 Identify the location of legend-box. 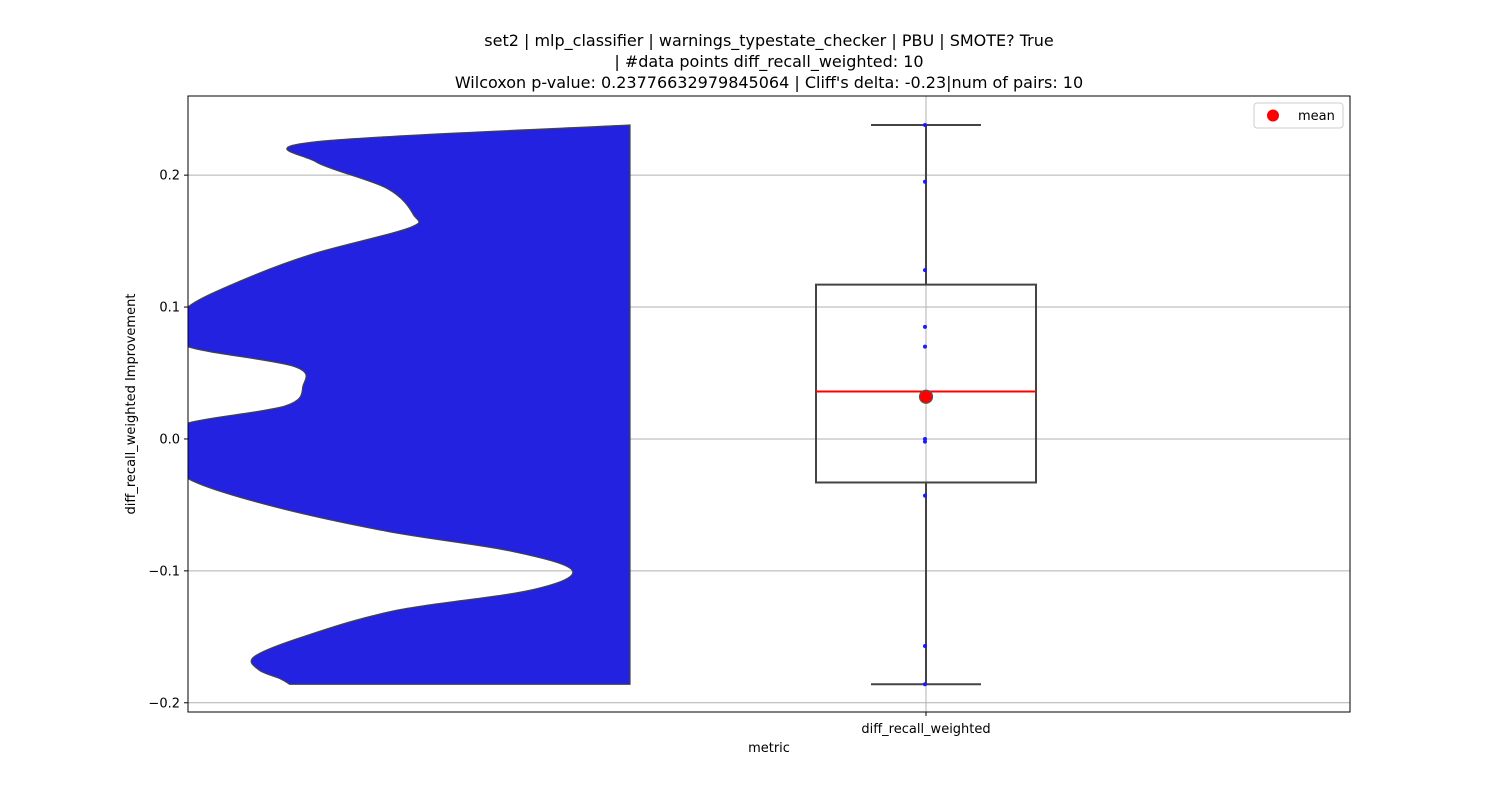
(1298, 115).